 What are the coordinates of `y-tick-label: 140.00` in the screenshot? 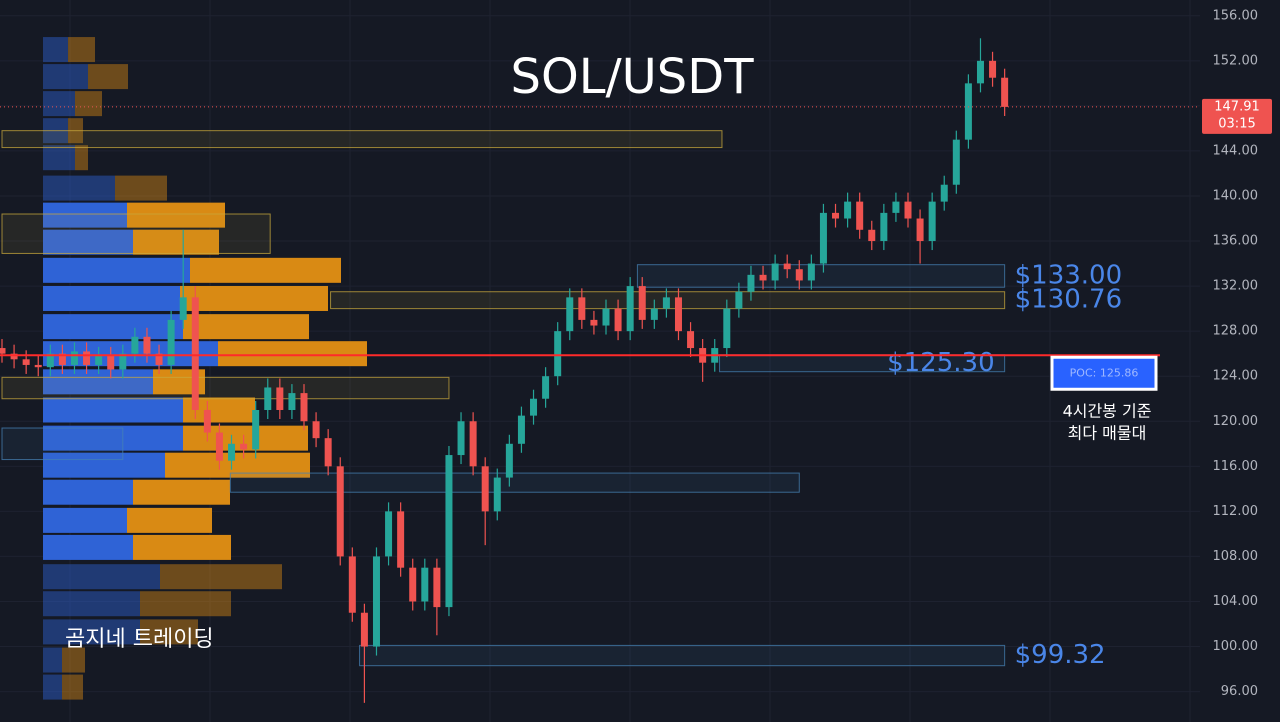 It's located at (1236, 195).